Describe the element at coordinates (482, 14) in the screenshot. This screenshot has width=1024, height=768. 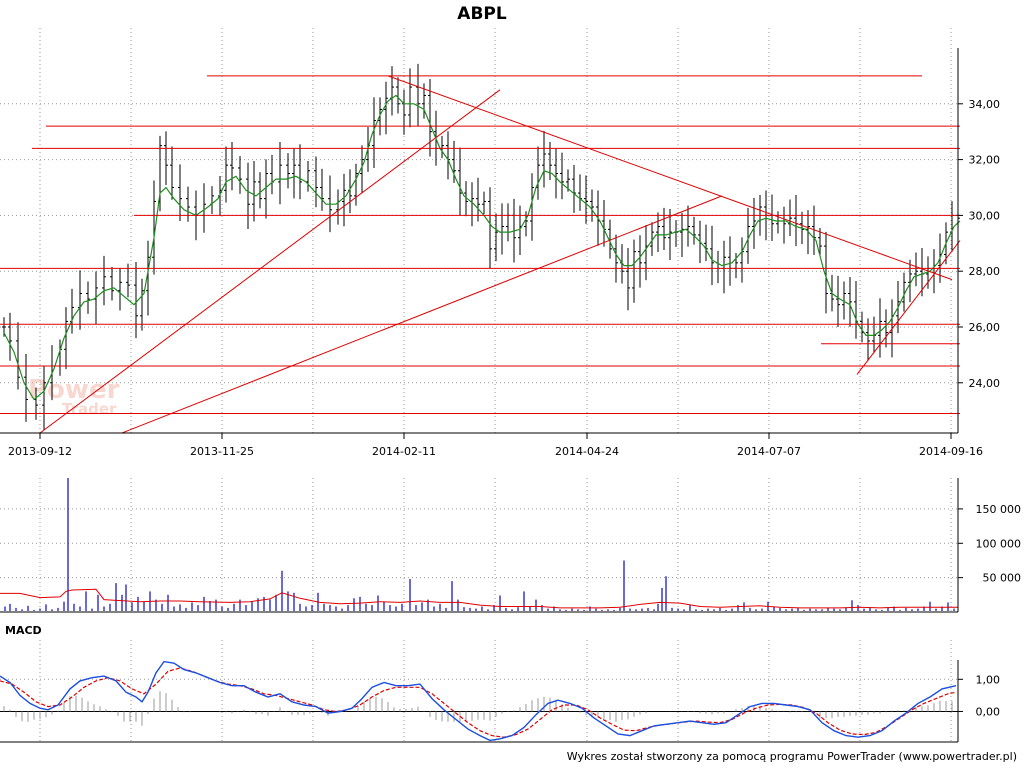
I see `chart-title: ABPL` at that location.